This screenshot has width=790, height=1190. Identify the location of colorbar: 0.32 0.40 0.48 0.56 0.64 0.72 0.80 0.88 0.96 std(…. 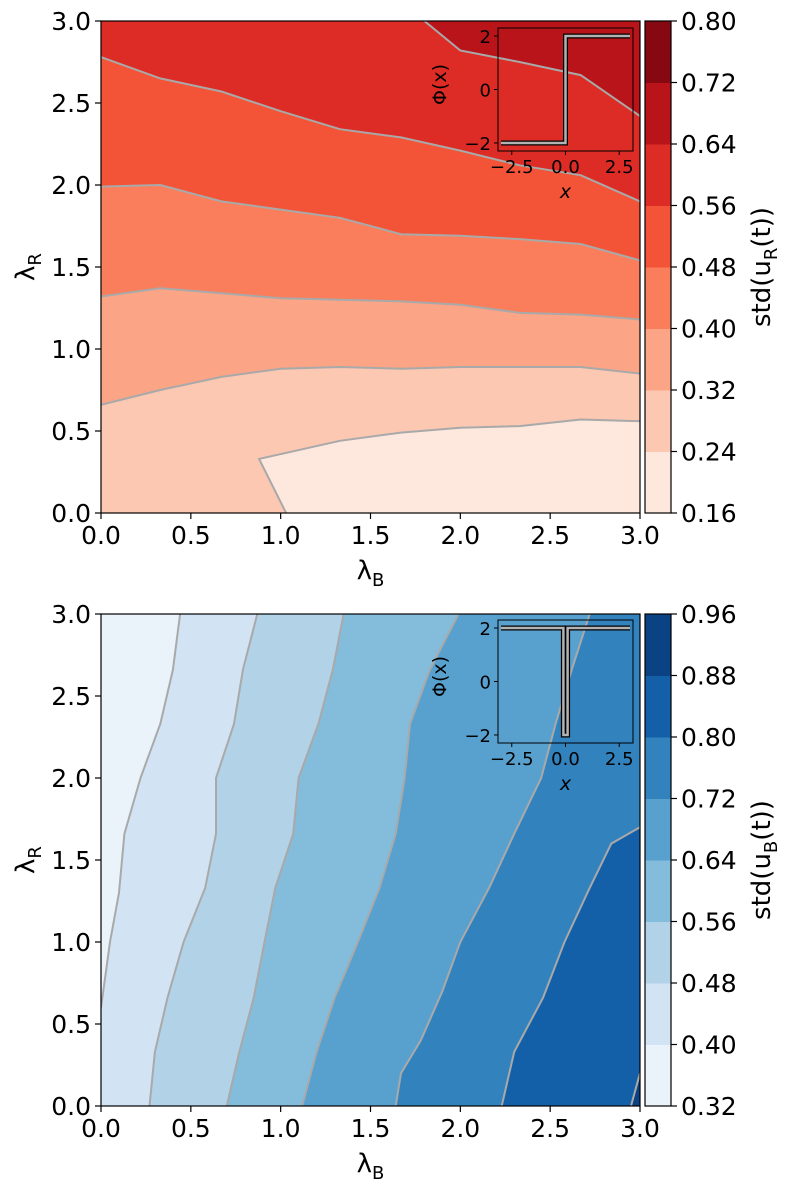
(713, 860).